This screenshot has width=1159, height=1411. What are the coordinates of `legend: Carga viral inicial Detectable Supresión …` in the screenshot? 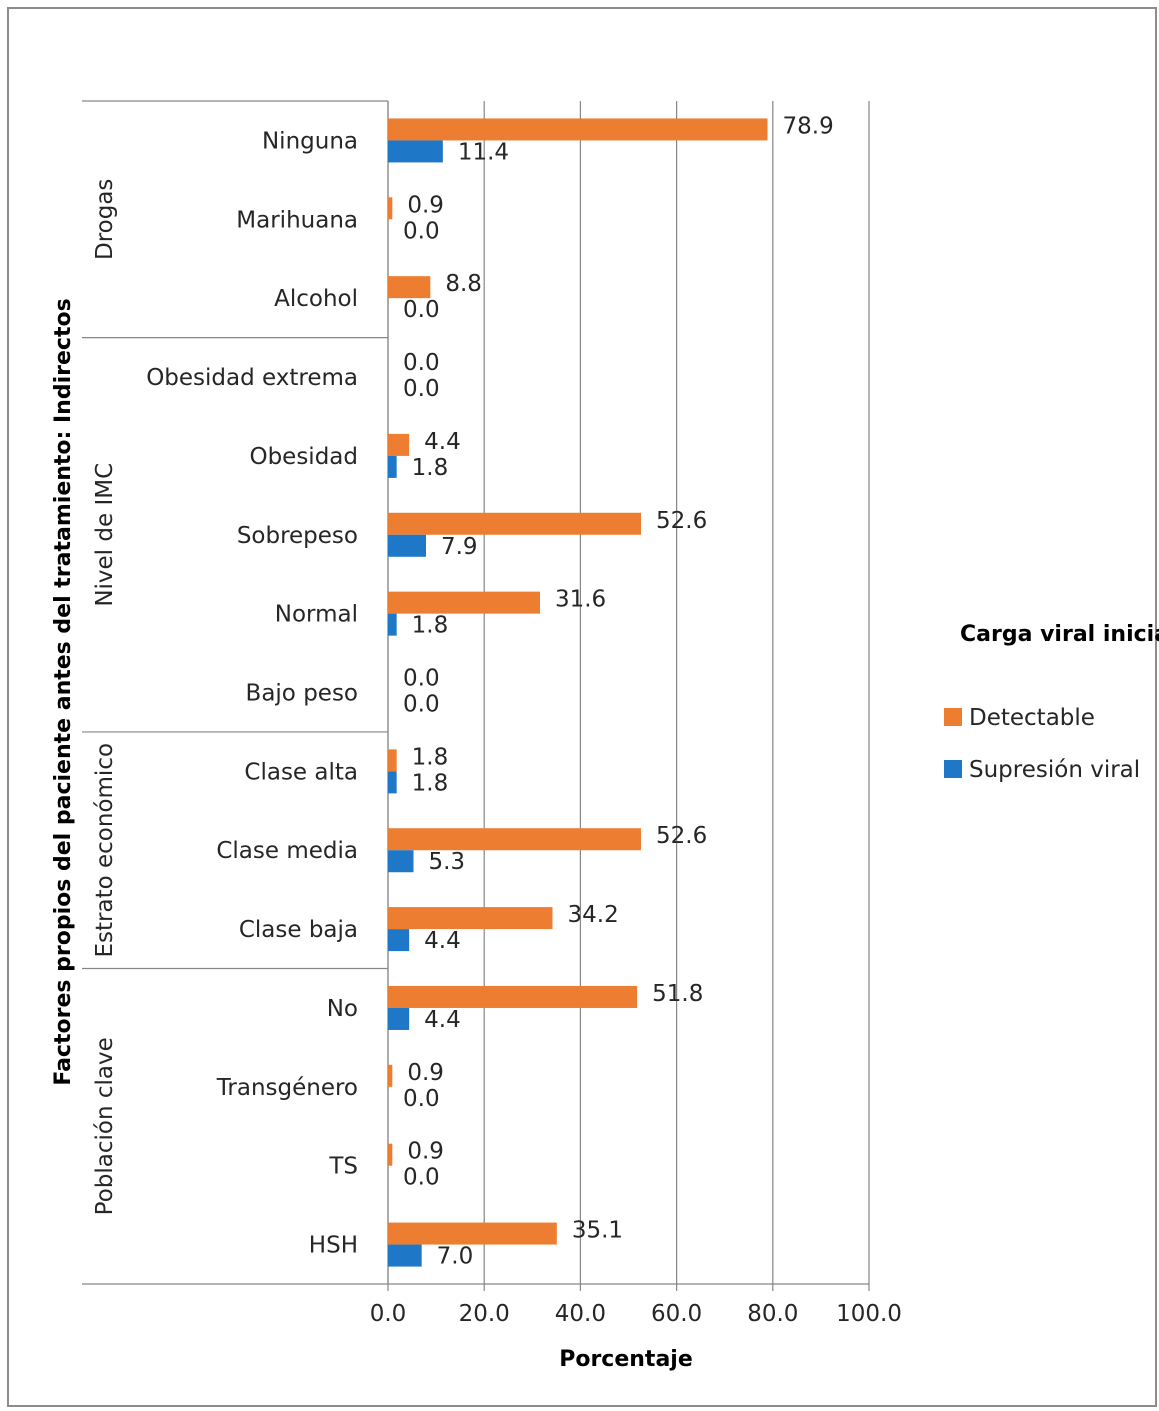 It's located at (1051, 702).